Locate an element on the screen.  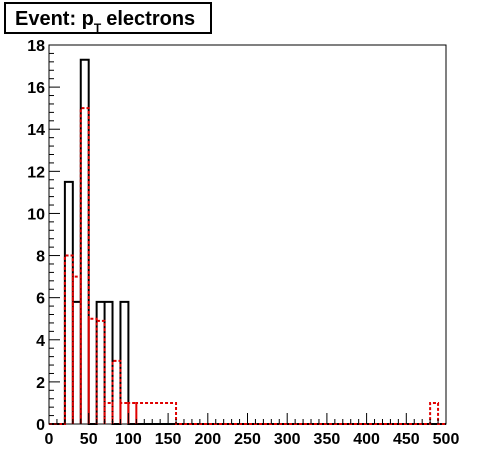
x-tick-label: 150 is located at coordinates (168, 439).